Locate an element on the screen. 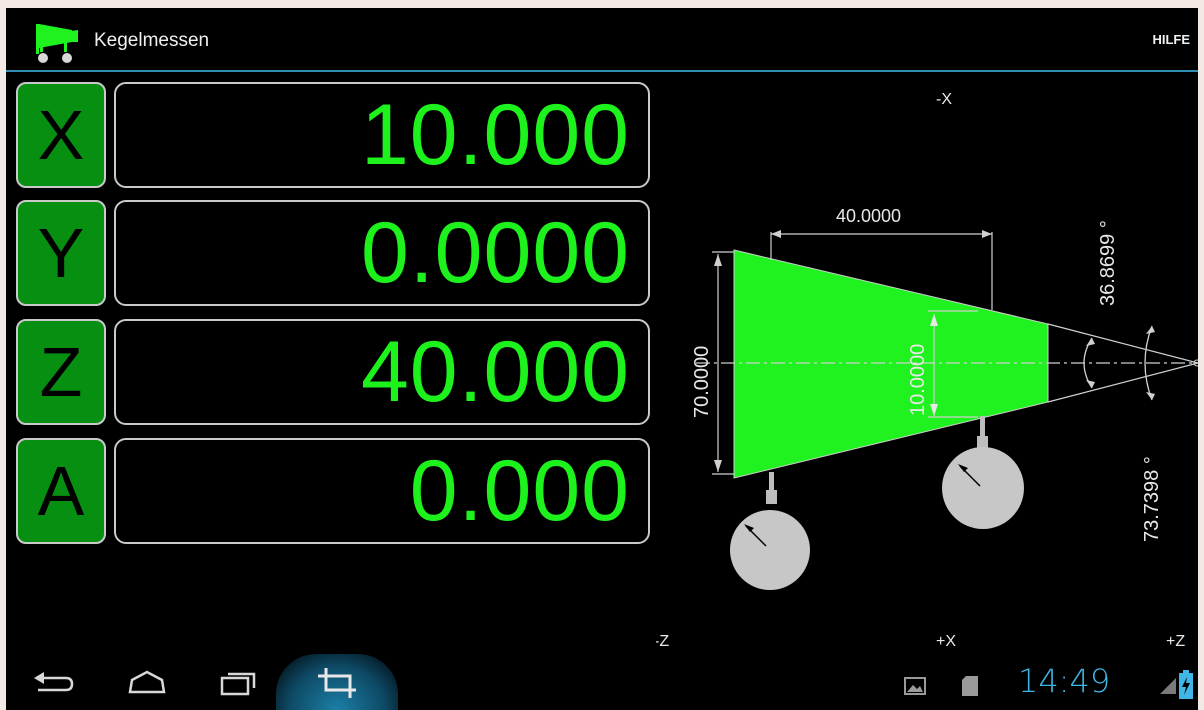 The image size is (1204, 710). large-diameter-label: 70.0000 is located at coordinates (702, 382).